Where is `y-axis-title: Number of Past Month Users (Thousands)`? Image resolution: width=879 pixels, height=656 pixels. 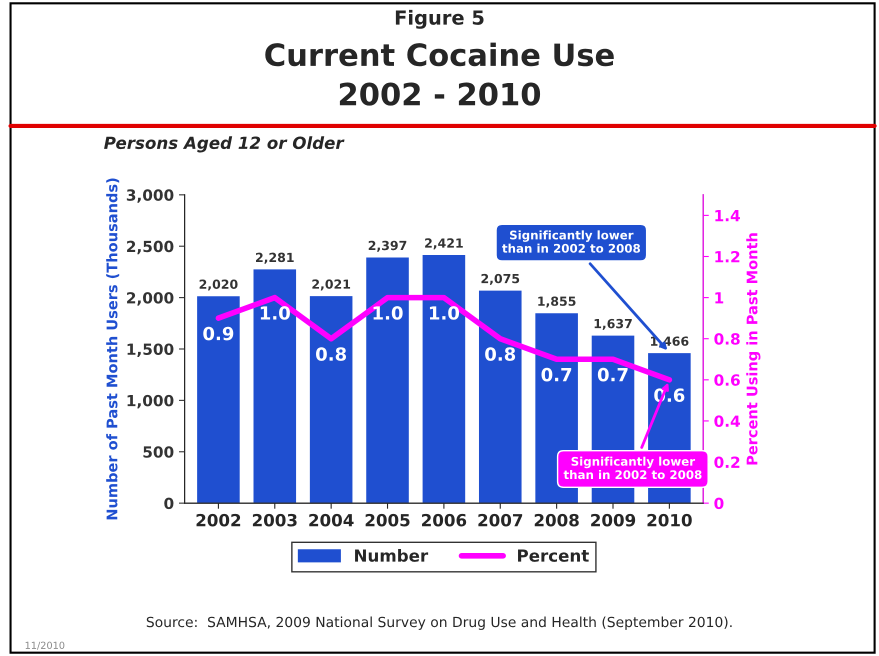
y-axis-title: Number of Past Month Users (Thousands) is located at coordinates (113, 349).